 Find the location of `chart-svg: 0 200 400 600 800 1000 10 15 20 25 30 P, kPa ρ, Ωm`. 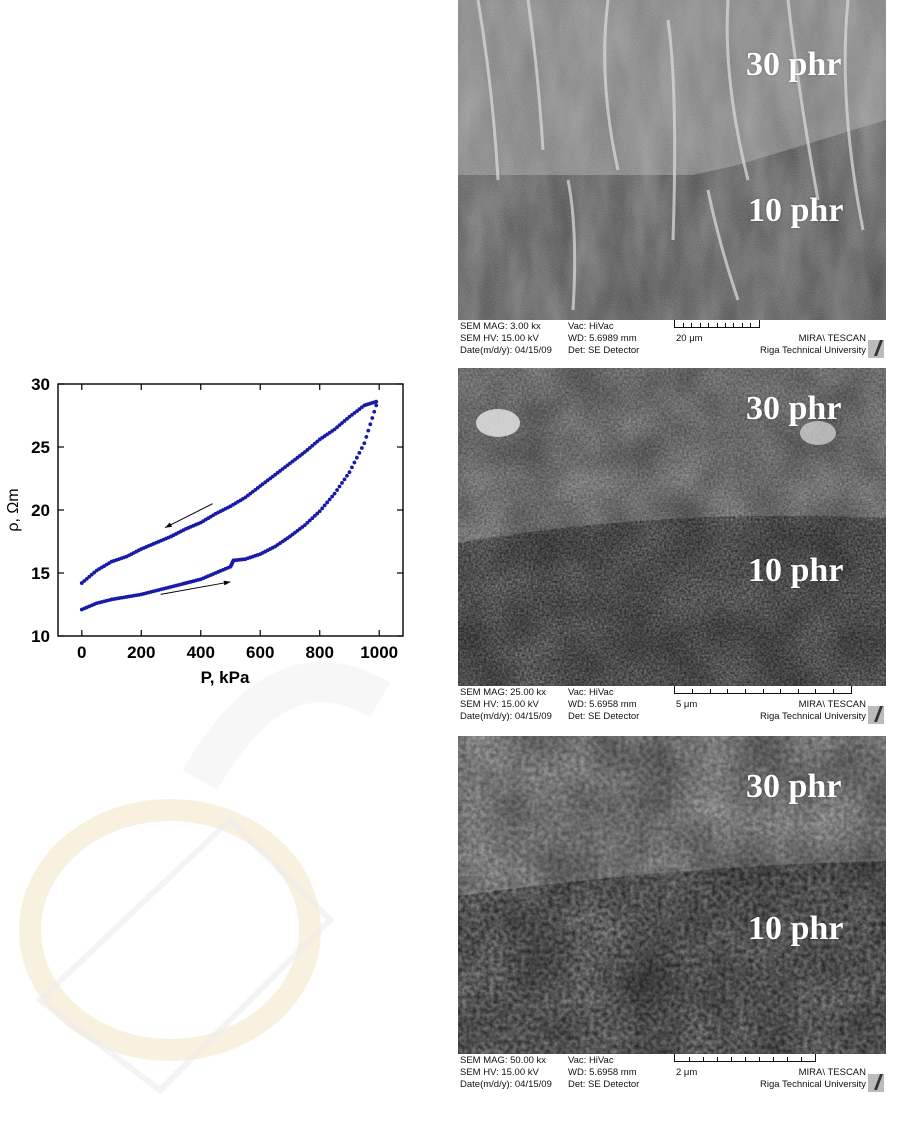

chart-svg: 0 200 400 600 800 1000 10 15 20 25 30 P, kPa ρ, Ωm is located at coordinates (204, 531).